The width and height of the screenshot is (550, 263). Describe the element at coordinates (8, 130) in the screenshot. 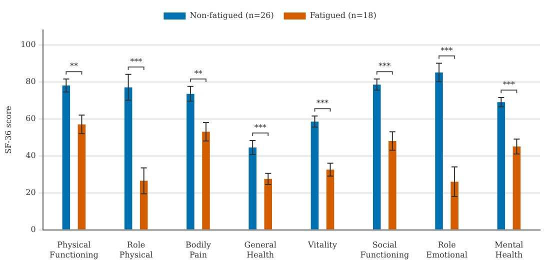

I see `y-axis-title: SF-36 score` at that location.